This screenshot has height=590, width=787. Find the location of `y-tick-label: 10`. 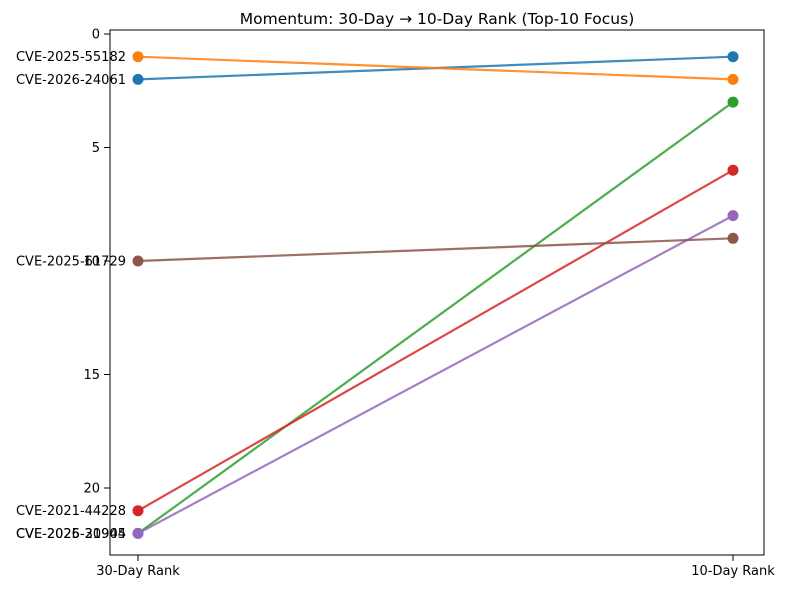

y-tick-label: 10 is located at coordinates (91, 262).